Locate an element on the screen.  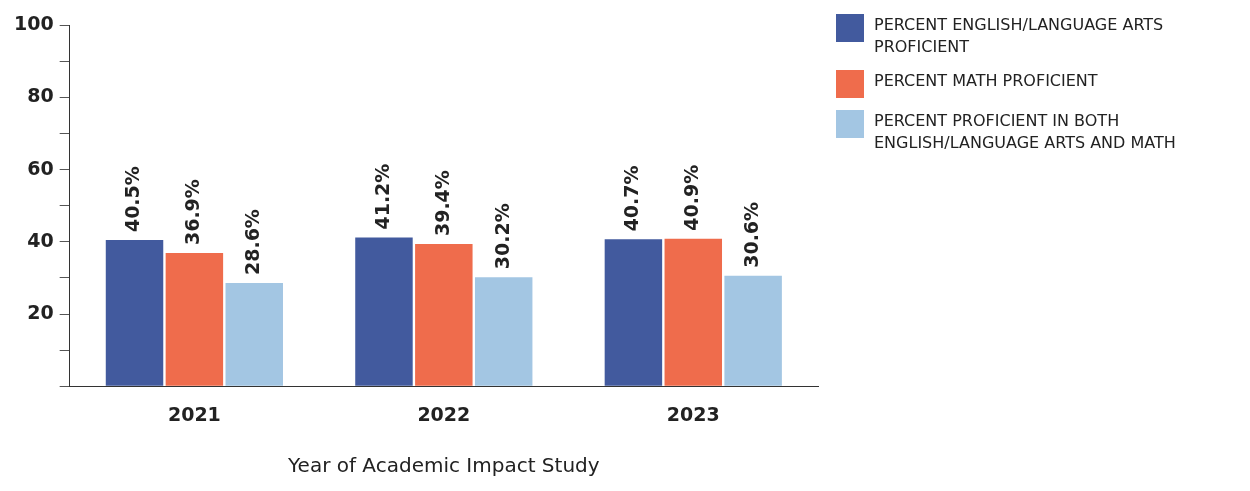
data-label: 40.9% is located at coordinates (691, 197).